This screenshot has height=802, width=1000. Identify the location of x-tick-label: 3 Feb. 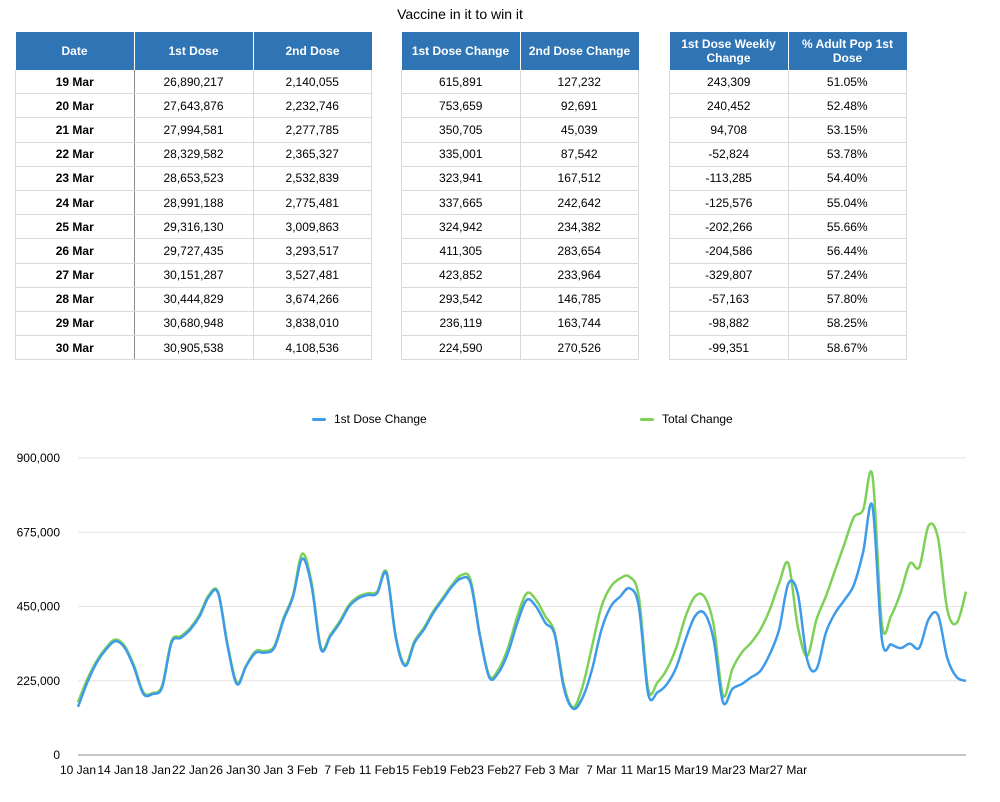
(302, 770).